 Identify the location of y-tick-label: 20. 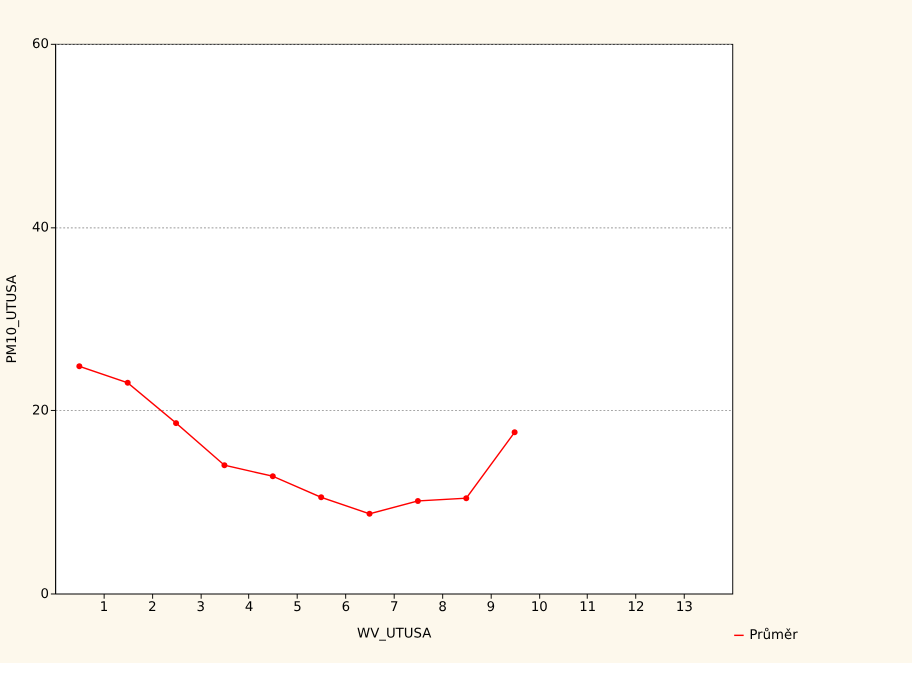
(40, 411).